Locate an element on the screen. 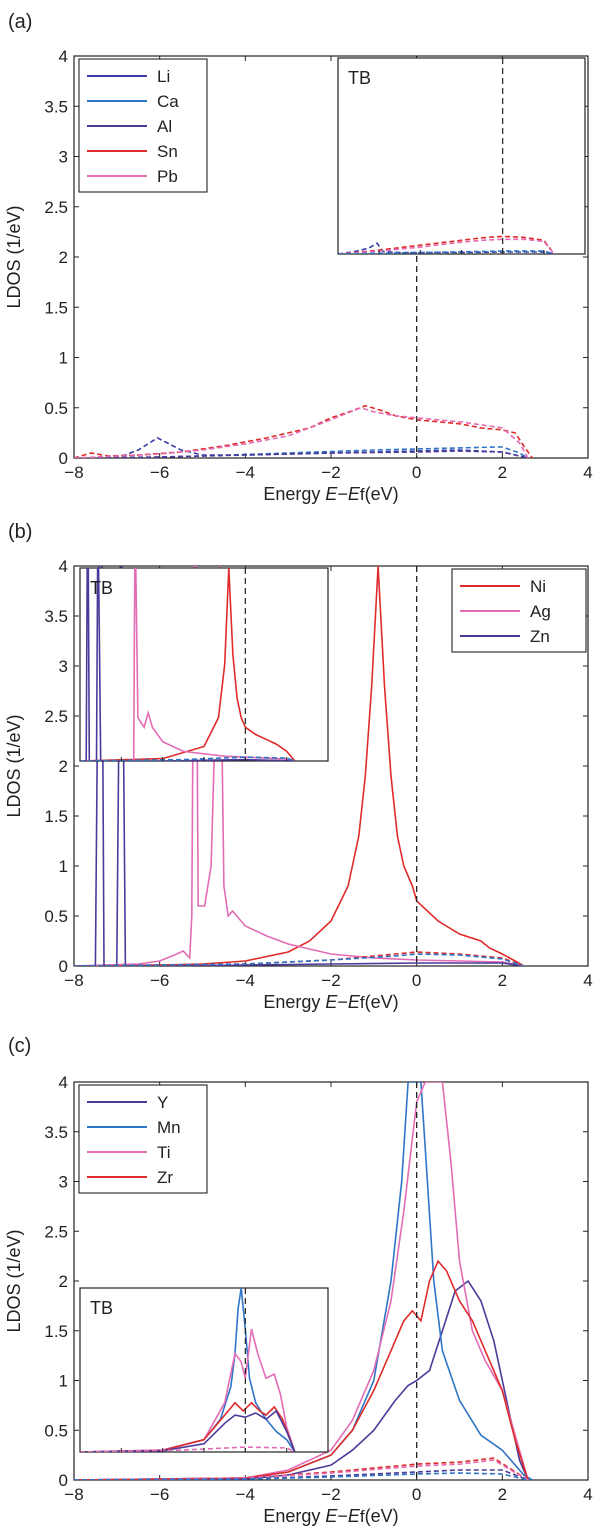 The height and width of the screenshot is (1538, 600). panel-a-ytick-label: 0 is located at coordinates (63, 458).